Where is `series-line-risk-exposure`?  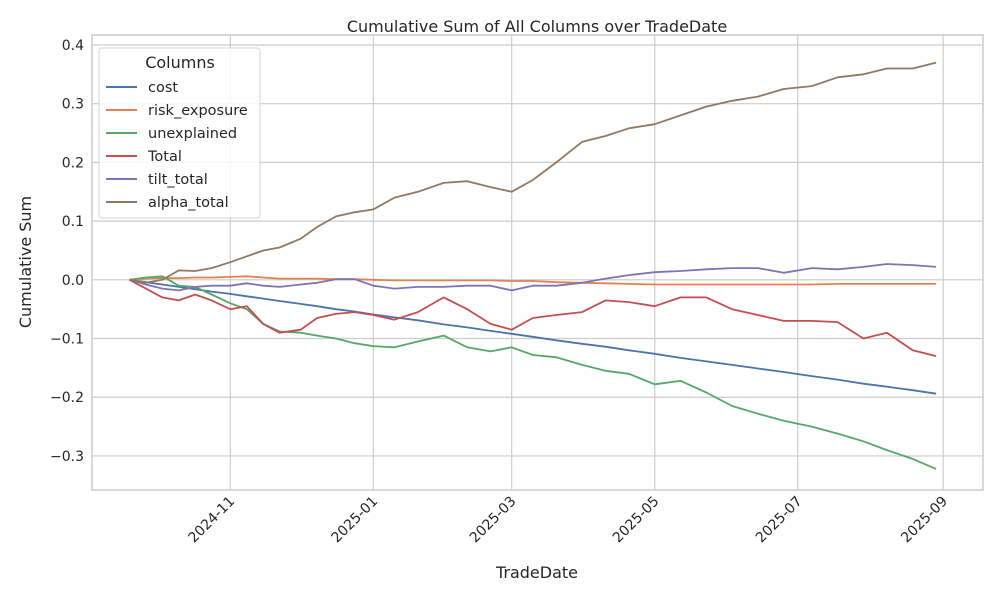
series-line-risk-exposure is located at coordinates (533, 280).